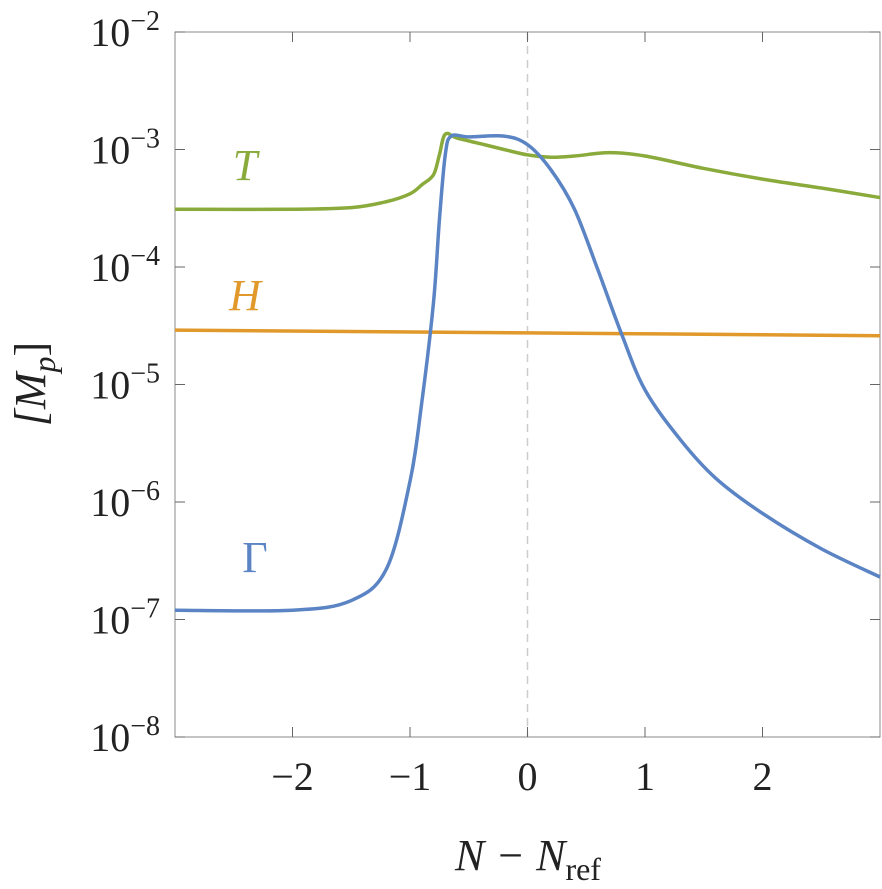 Image resolution: width=882 pixels, height=889 pixels. What do you see at coordinates (528, 776) in the screenshot?
I see `x-tick-label: 0` at bounding box center [528, 776].